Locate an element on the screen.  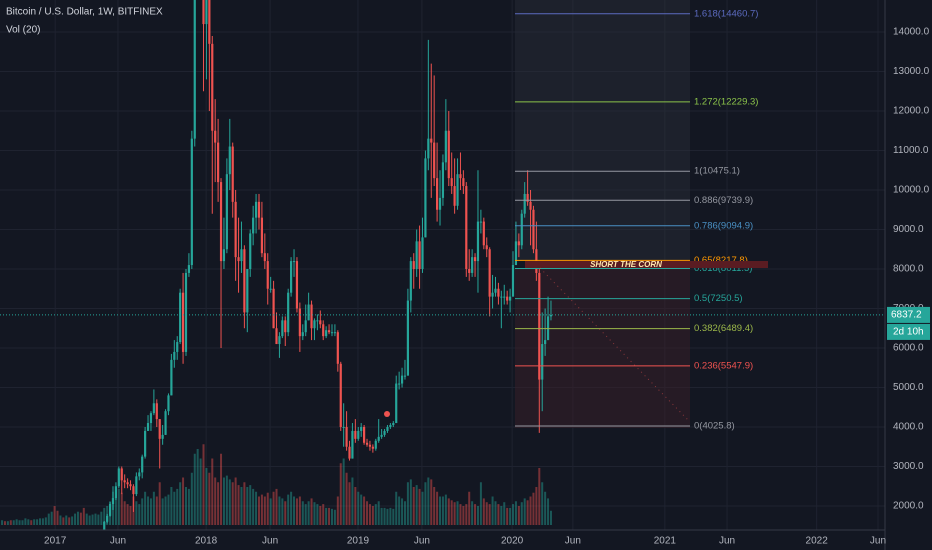
y-tick-label: 13000.0 is located at coordinates (911, 71).